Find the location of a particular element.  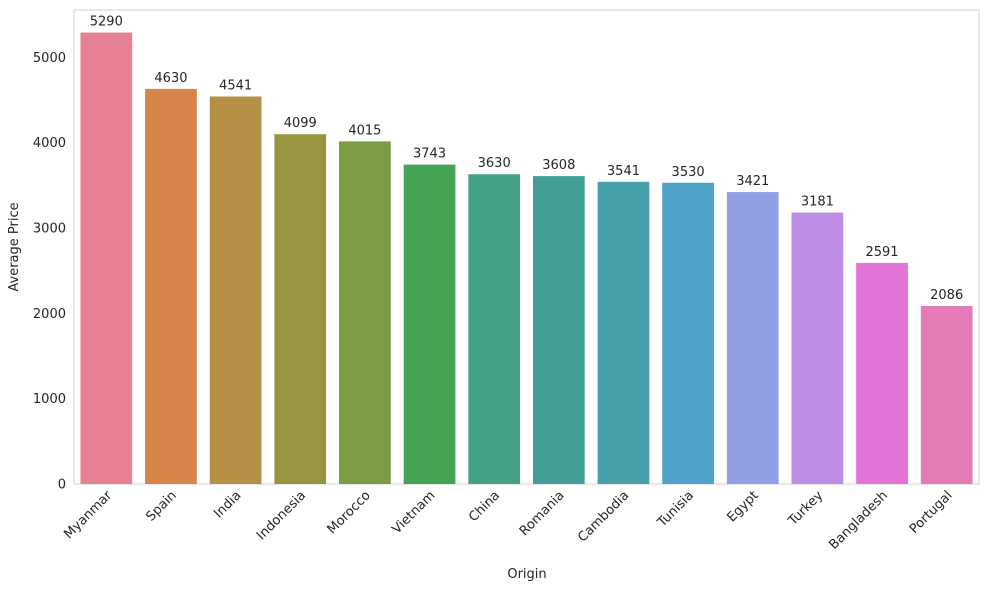

x-tick-label: Portugal is located at coordinates (931, 512).